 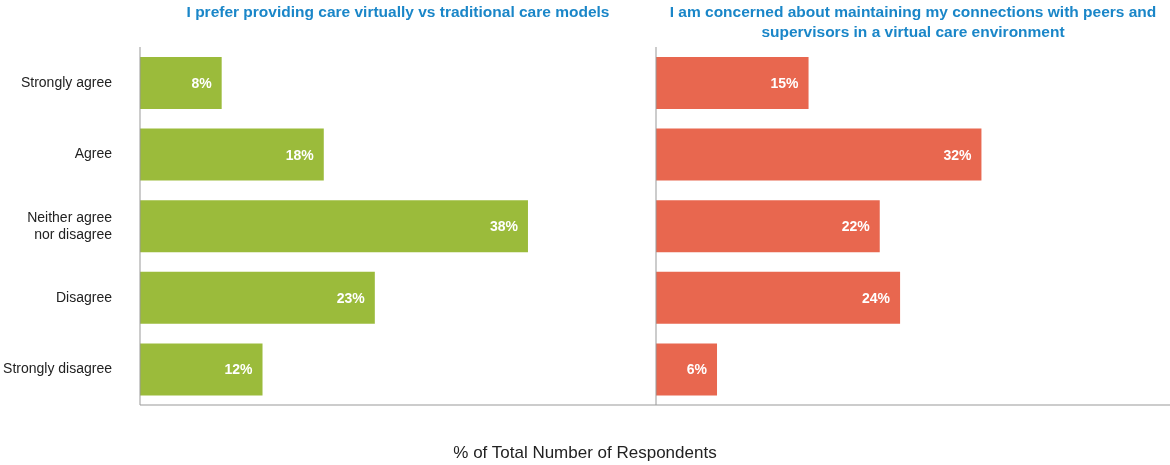 I want to click on y-tick-label: Strongly disagree, so click(x=58, y=367).